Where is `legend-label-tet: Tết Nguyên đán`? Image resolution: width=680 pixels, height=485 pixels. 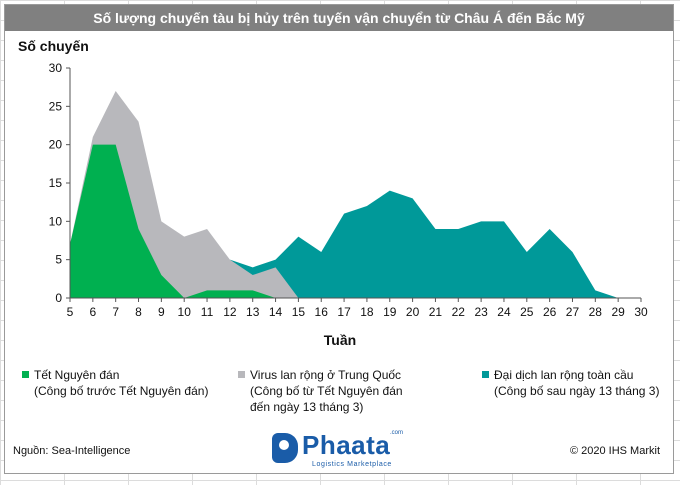 legend-label-tet: Tết Nguyên đán is located at coordinates (77, 375).